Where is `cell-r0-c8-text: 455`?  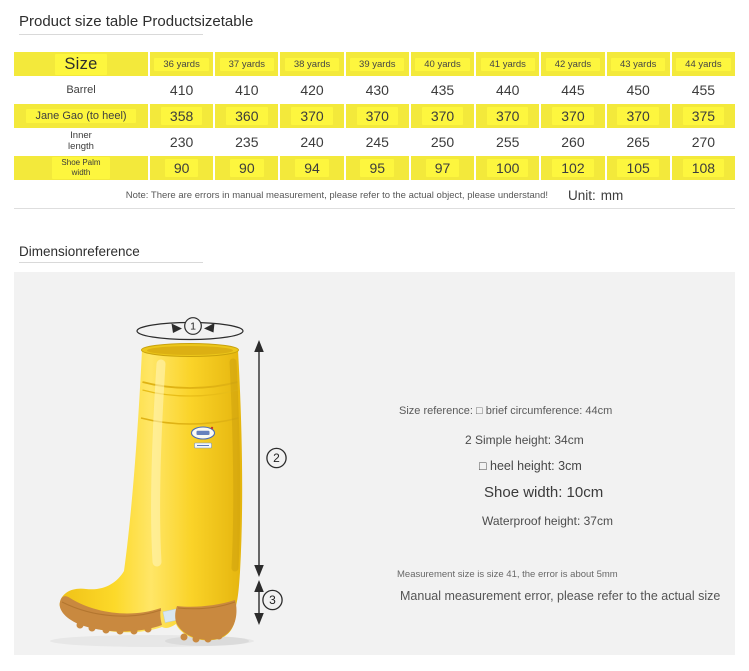
cell-r0-c8-text: 455 is located at coordinates (703, 90).